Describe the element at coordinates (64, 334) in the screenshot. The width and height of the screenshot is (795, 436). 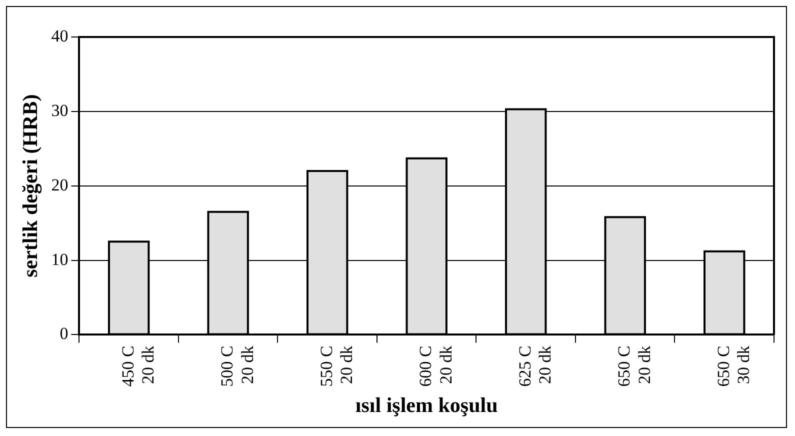
I see `y-tick-label: 0` at that location.